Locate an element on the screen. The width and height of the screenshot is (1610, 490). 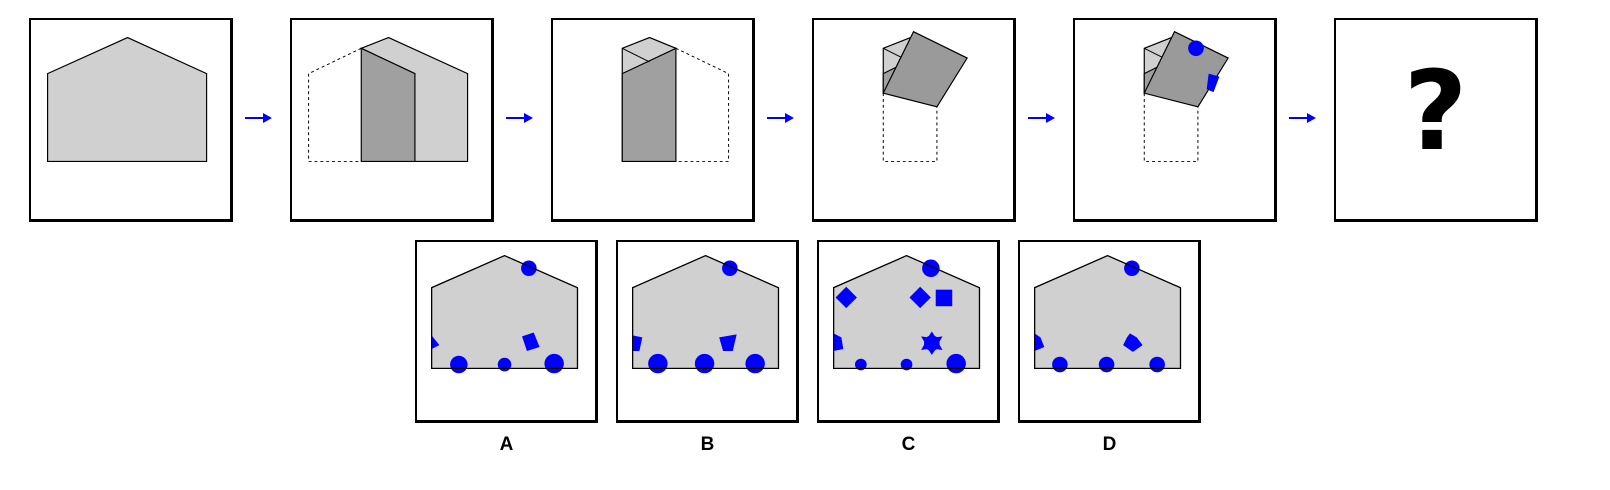
diagonal-flap is located at coordinates (925, 69).